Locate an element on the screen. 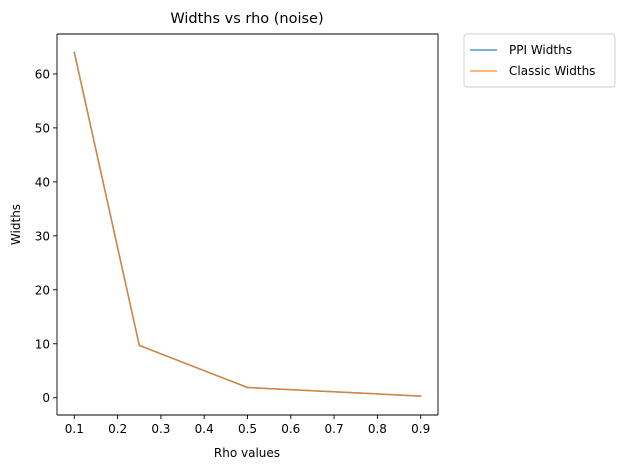 The height and width of the screenshot is (470, 624). x-tick-label: 0.1 is located at coordinates (74, 429).